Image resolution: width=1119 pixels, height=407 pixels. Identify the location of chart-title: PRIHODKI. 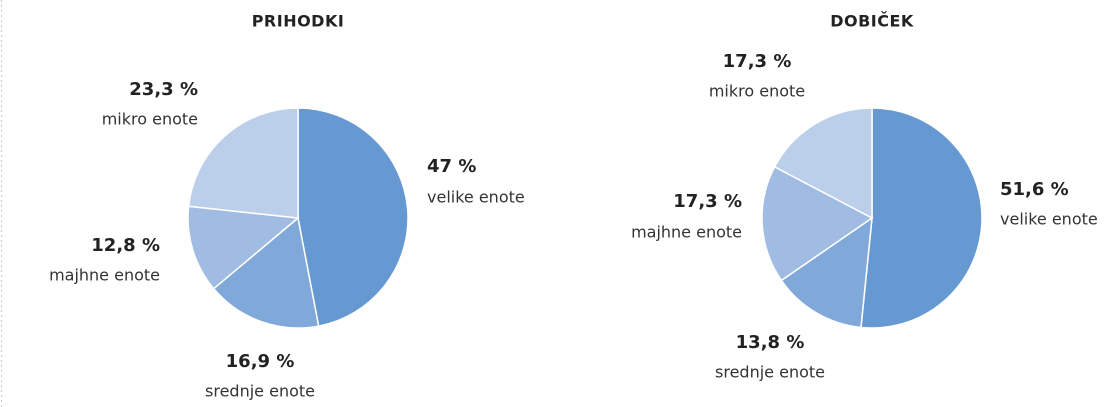
(298, 21).